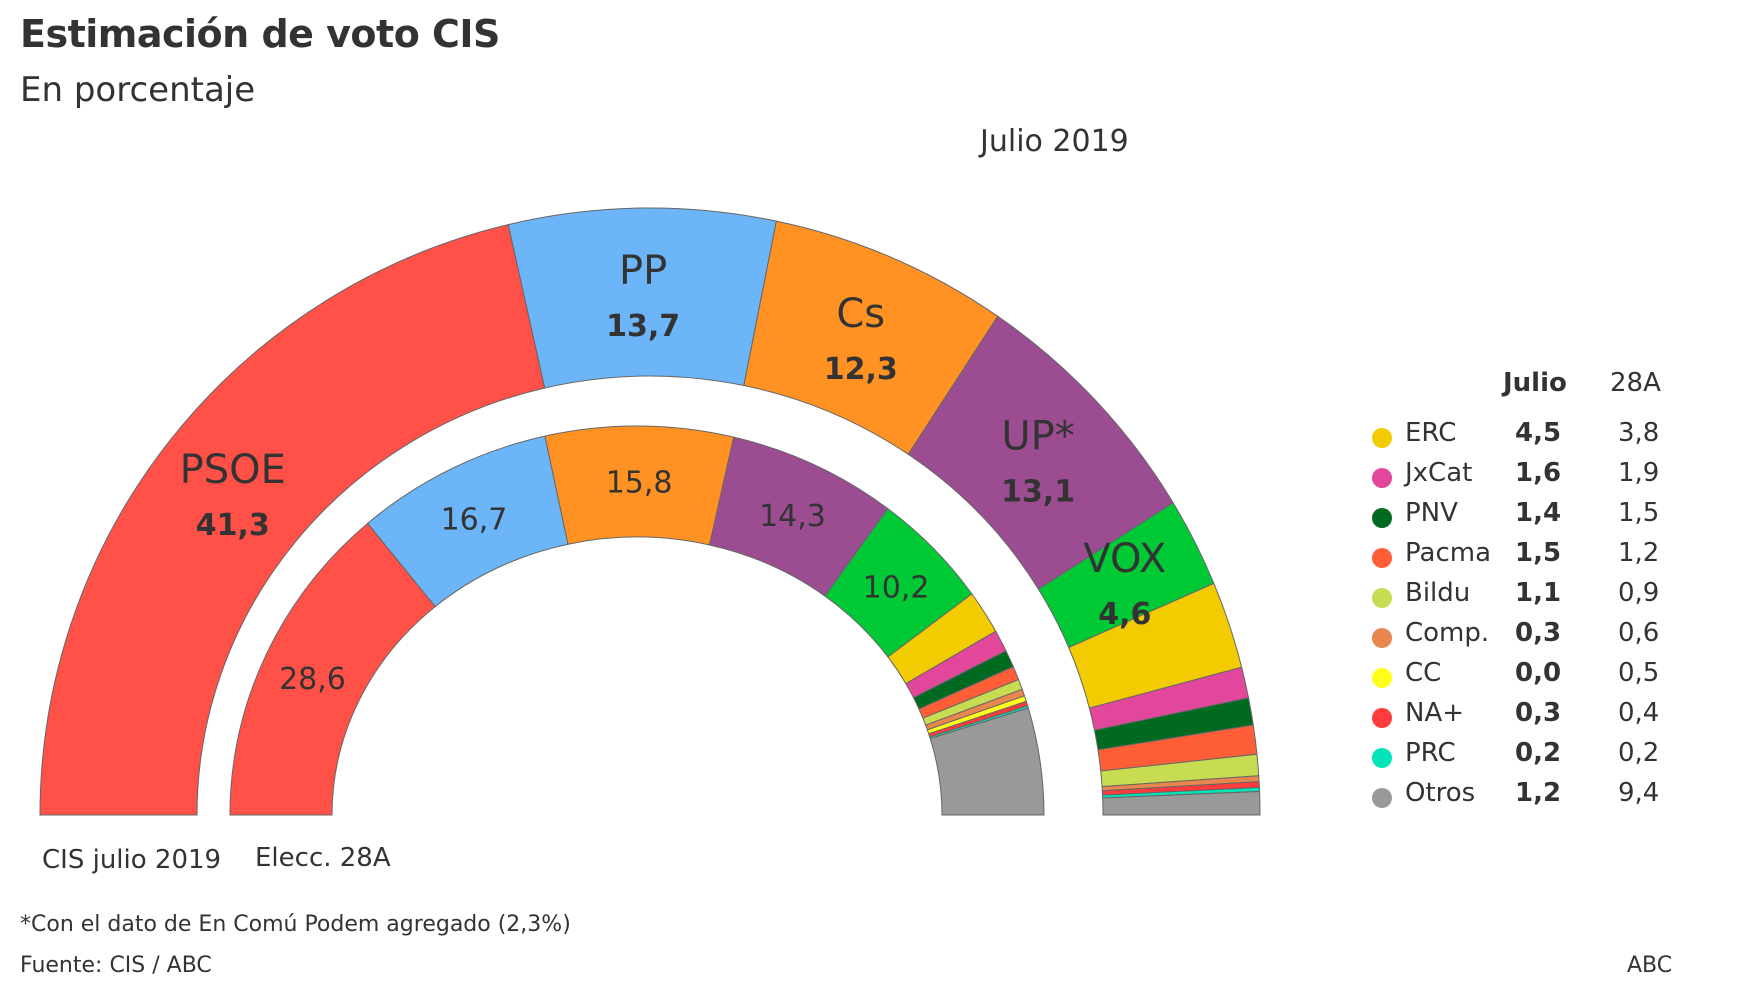  What do you see at coordinates (987, 761) in the screenshot?
I see `inner-segment-otros` at bounding box center [987, 761].